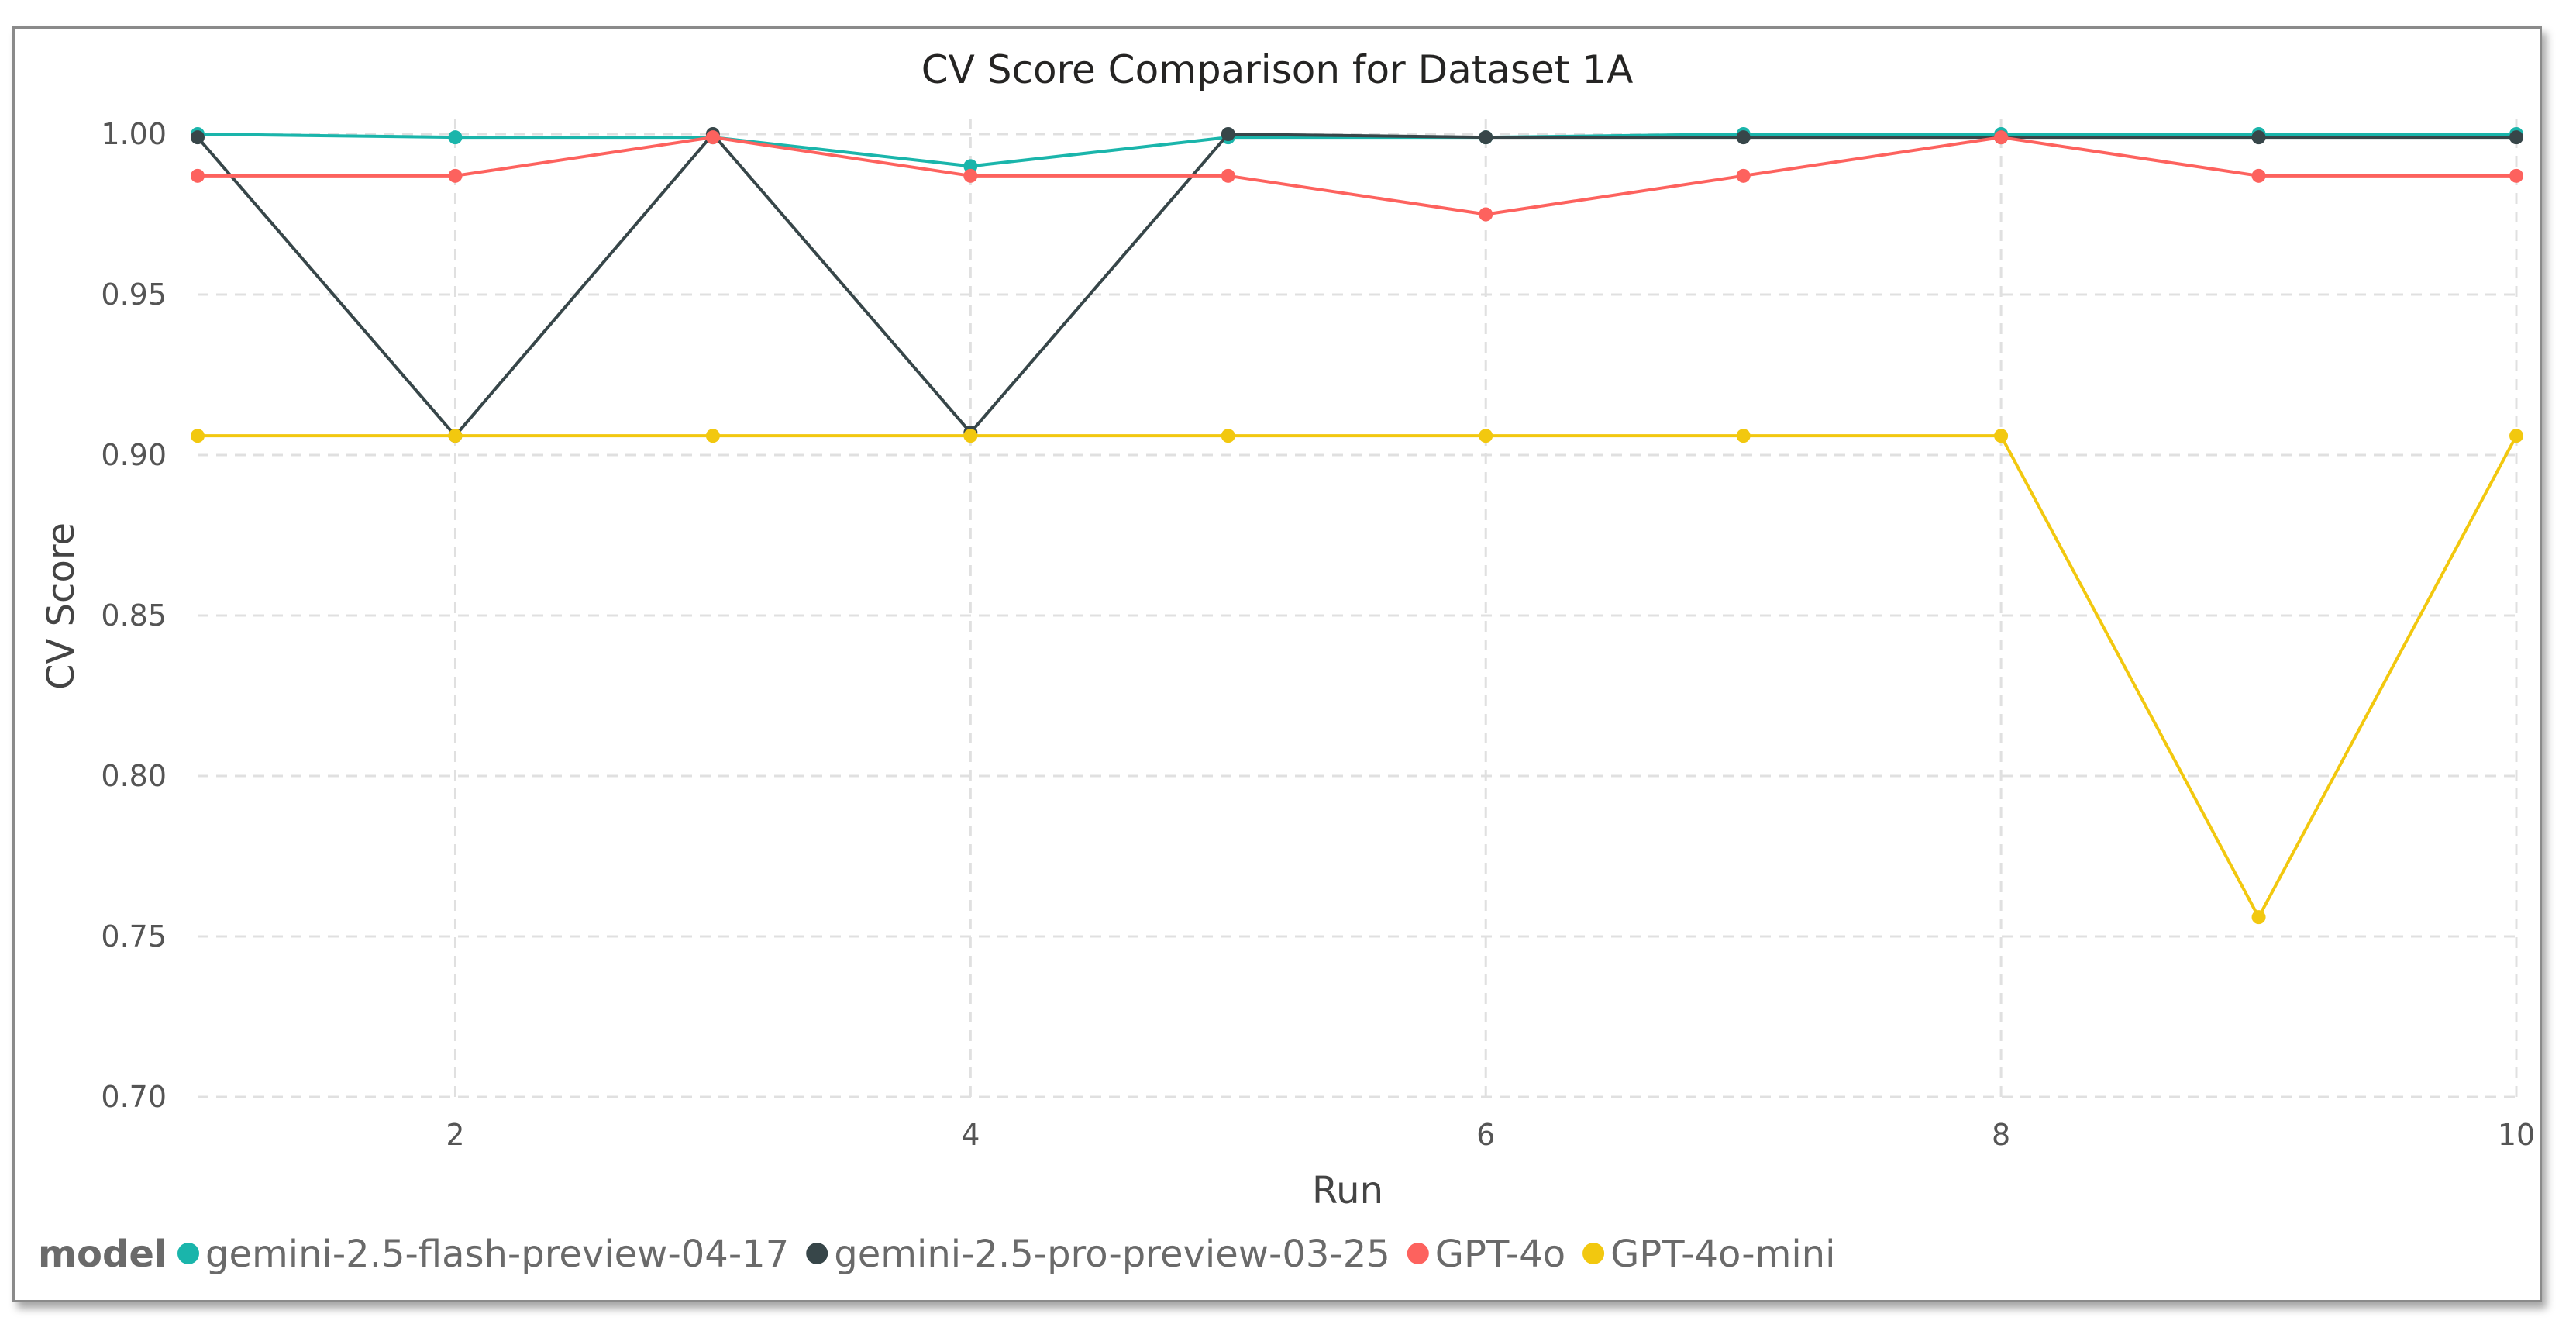  I want to click on x-axis-title: Run, so click(1347, 1190).